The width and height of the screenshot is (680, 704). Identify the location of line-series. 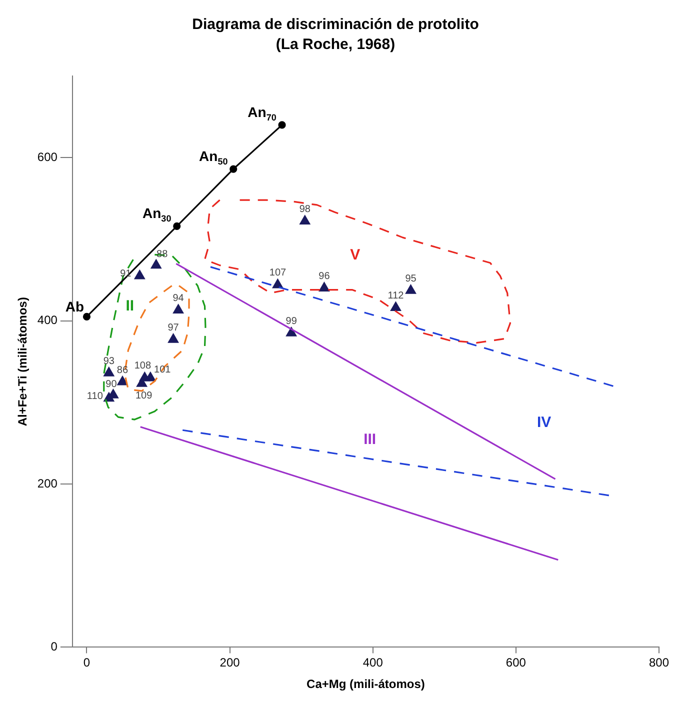
(358, 271).